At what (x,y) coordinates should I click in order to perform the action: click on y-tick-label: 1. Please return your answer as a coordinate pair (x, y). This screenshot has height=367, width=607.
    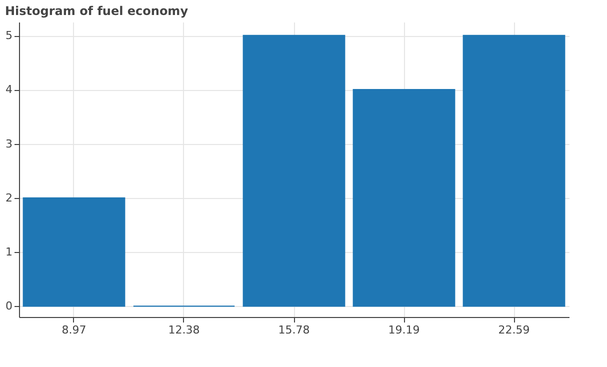
    Looking at the image, I should click on (9, 252).